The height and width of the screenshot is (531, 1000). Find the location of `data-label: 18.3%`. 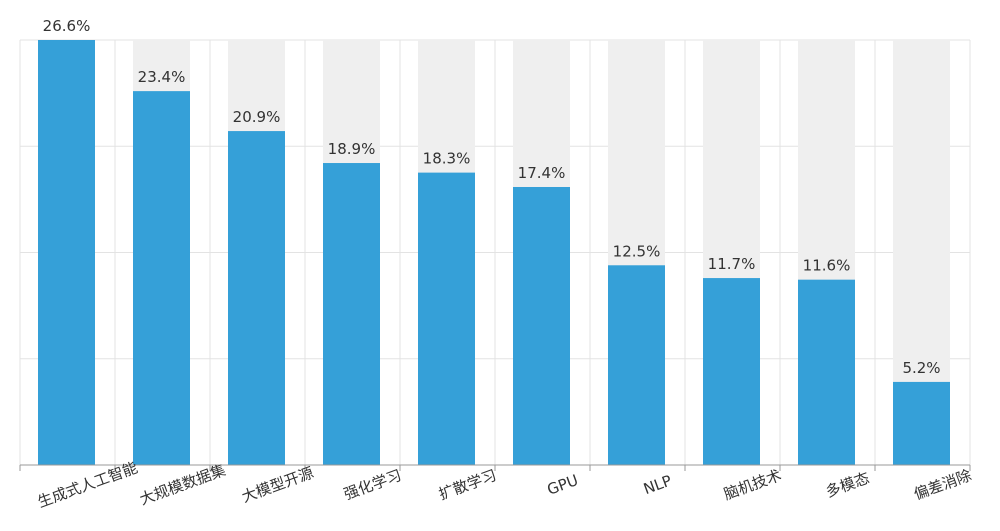

data-label: 18.3% is located at coordinates (447, 159).